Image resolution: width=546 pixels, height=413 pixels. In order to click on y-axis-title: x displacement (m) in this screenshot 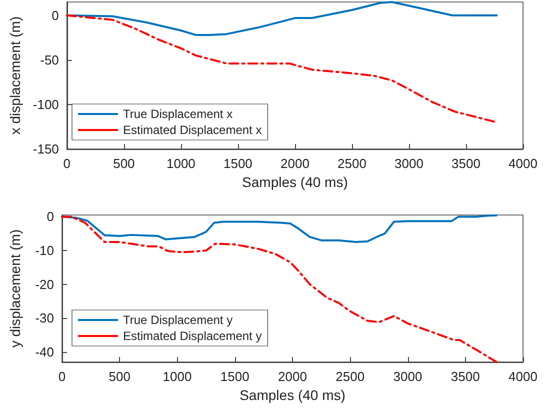, I will do `click(15, 75)`.